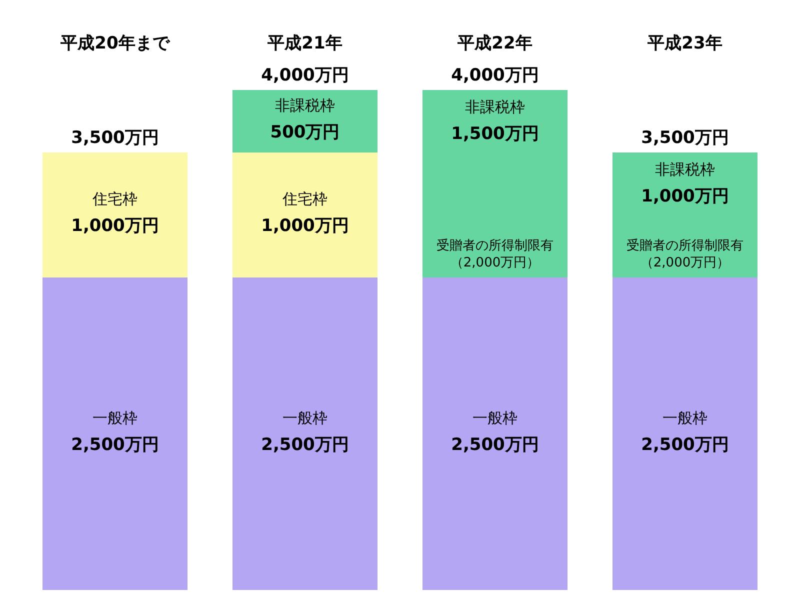 The height and width of the screenshot is (600, 800). Describe the element at coordinates (305, 199) in the screenshot. I see `text: 住宅枠` at that location.